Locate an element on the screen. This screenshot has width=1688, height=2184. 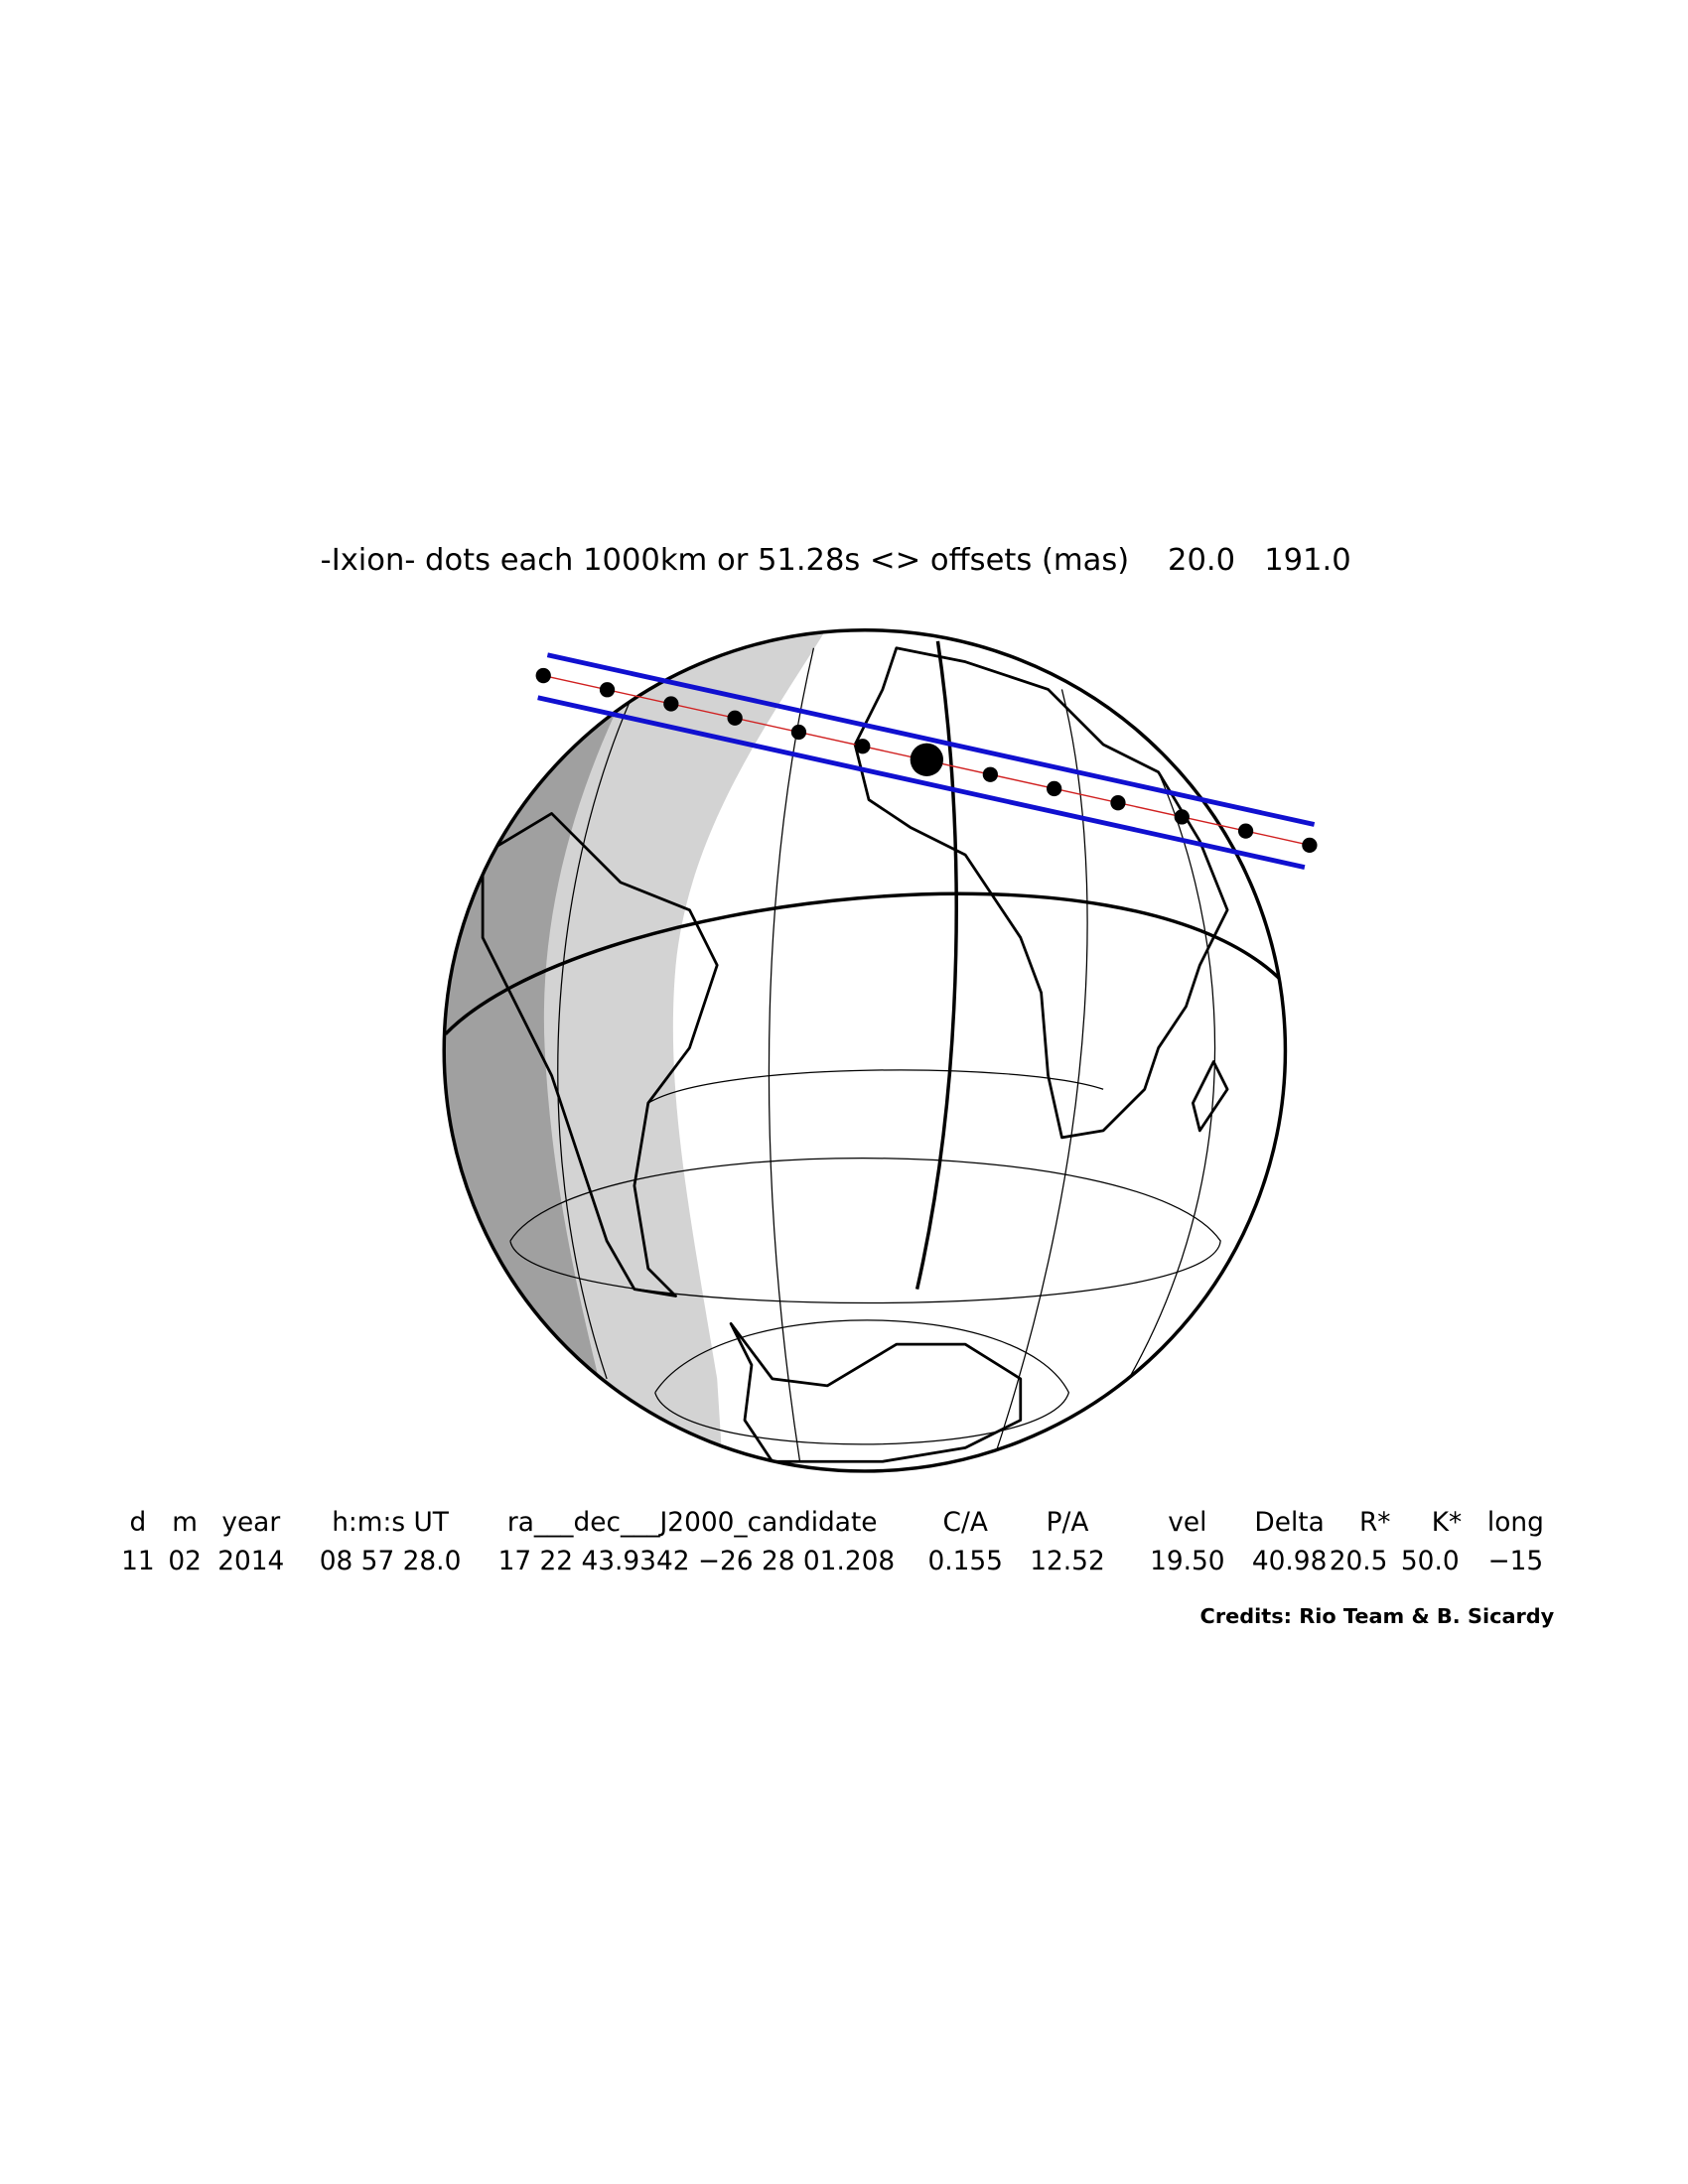
table-header: Delta is located at coordinates (1289, 1523).